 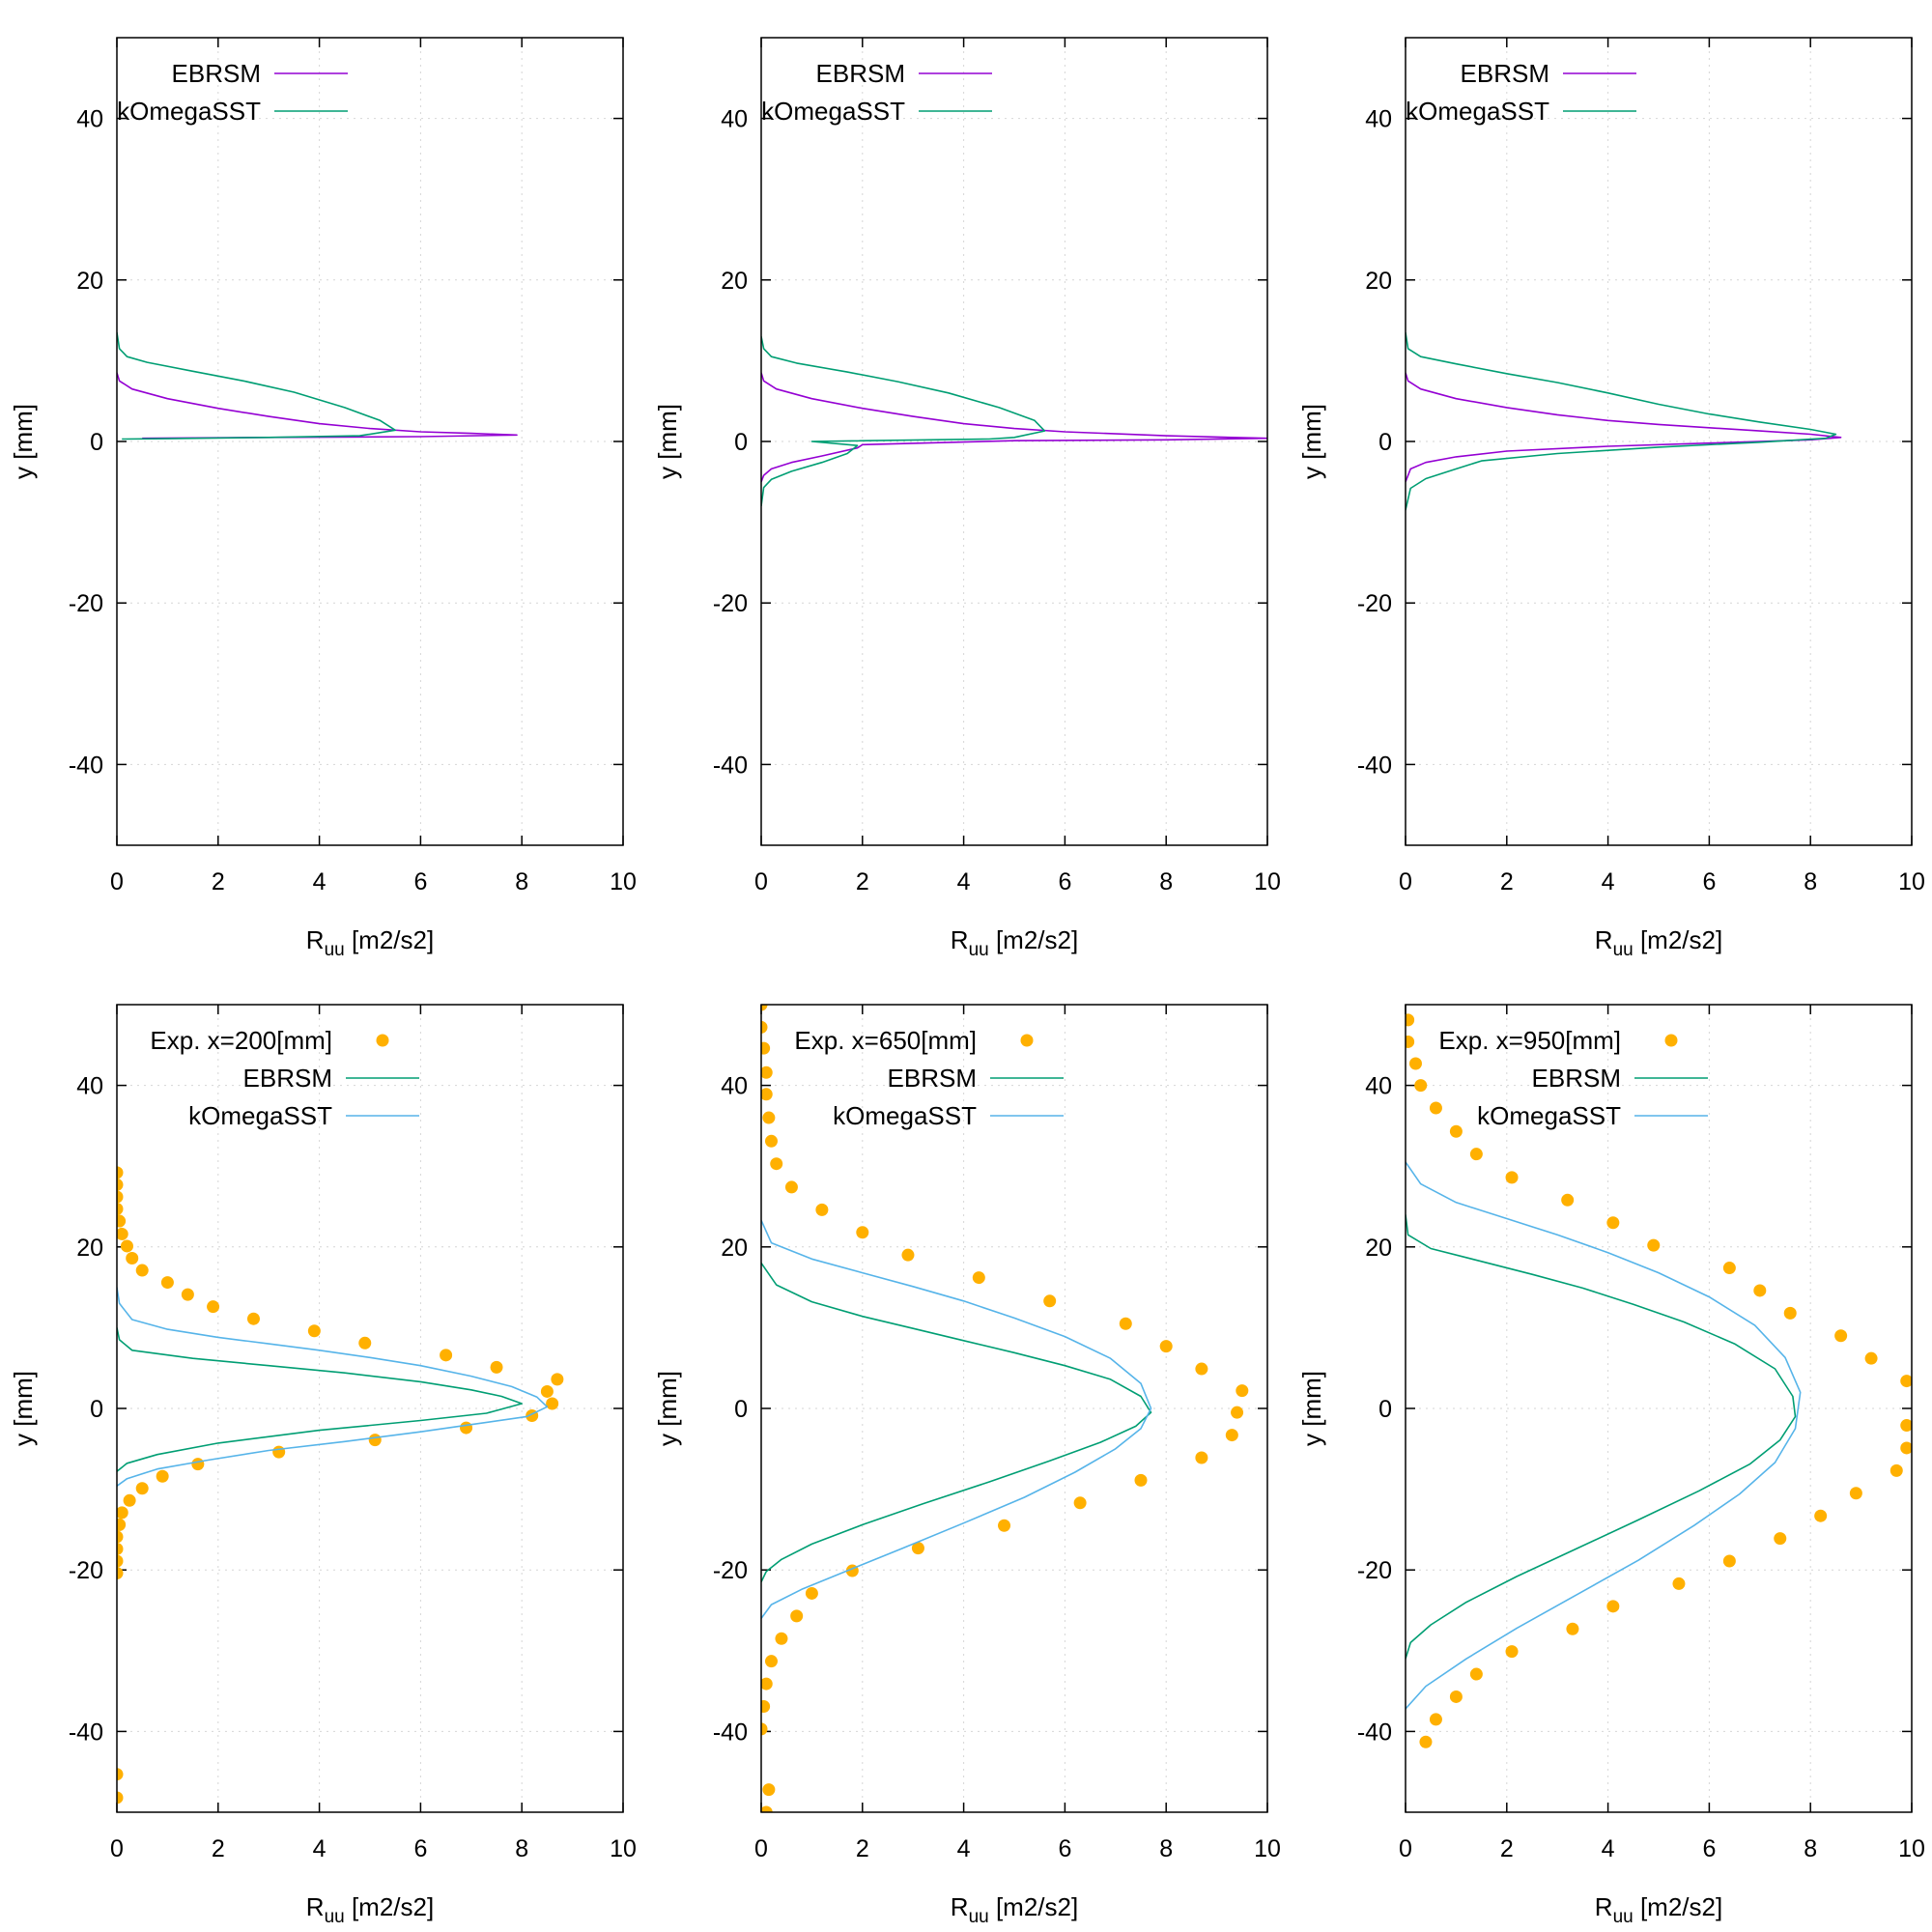 I want to click on series-line-komegasst, so click(x=1604, y=1435).